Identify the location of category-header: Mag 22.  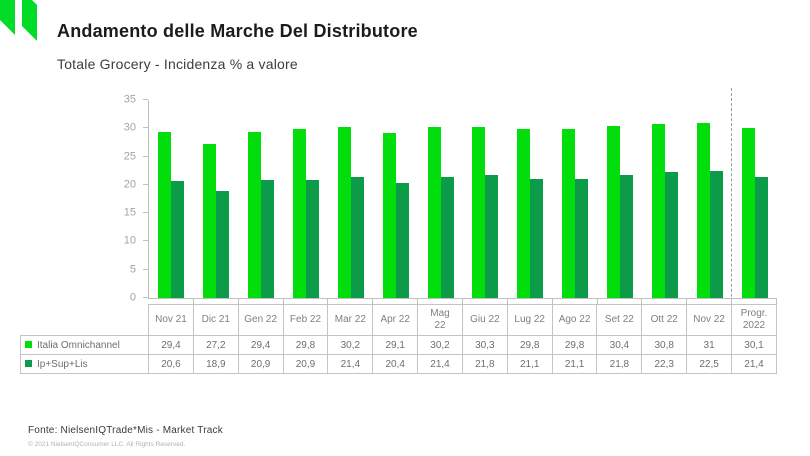
(440, 320).